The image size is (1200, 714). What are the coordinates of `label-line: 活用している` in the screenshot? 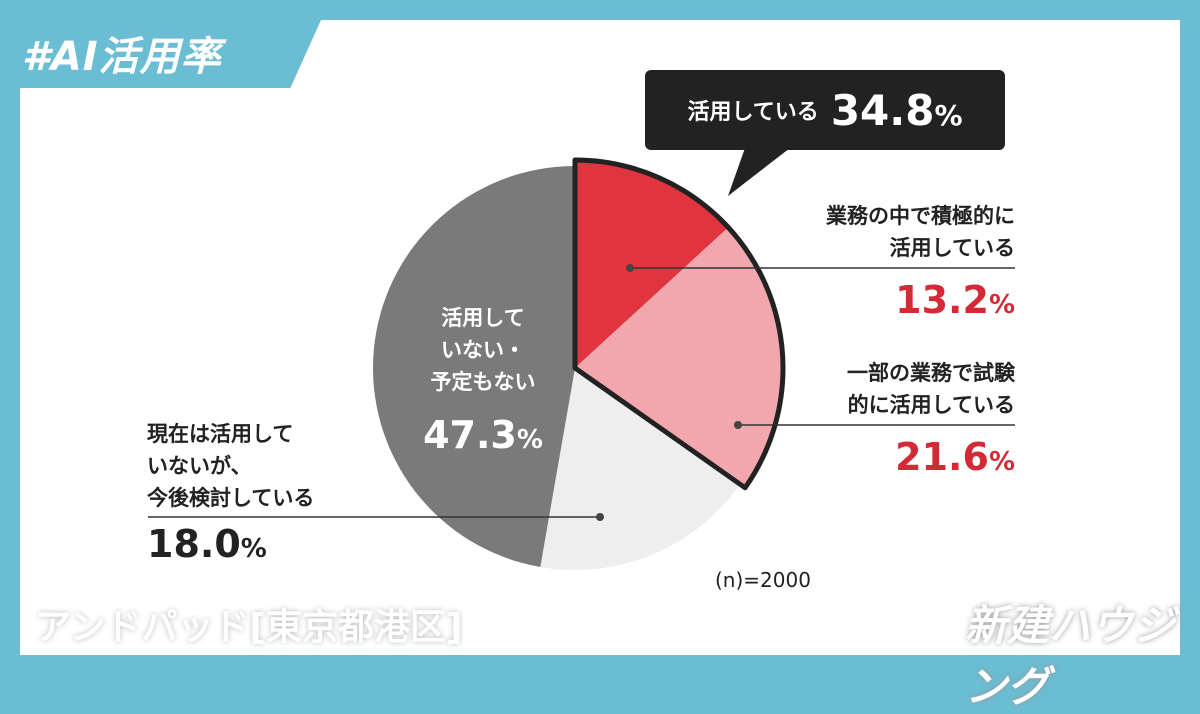 It's located at (952, 248).